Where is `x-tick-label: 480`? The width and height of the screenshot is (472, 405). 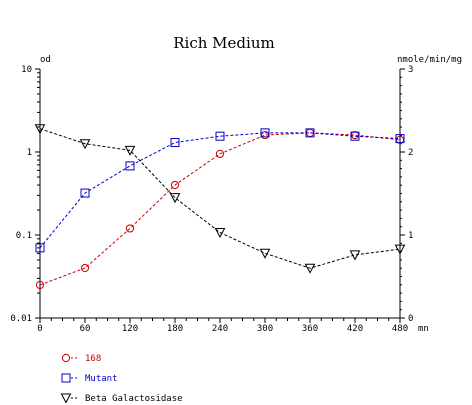
x-tick-label: 480 is located at coordinates (400, 329).